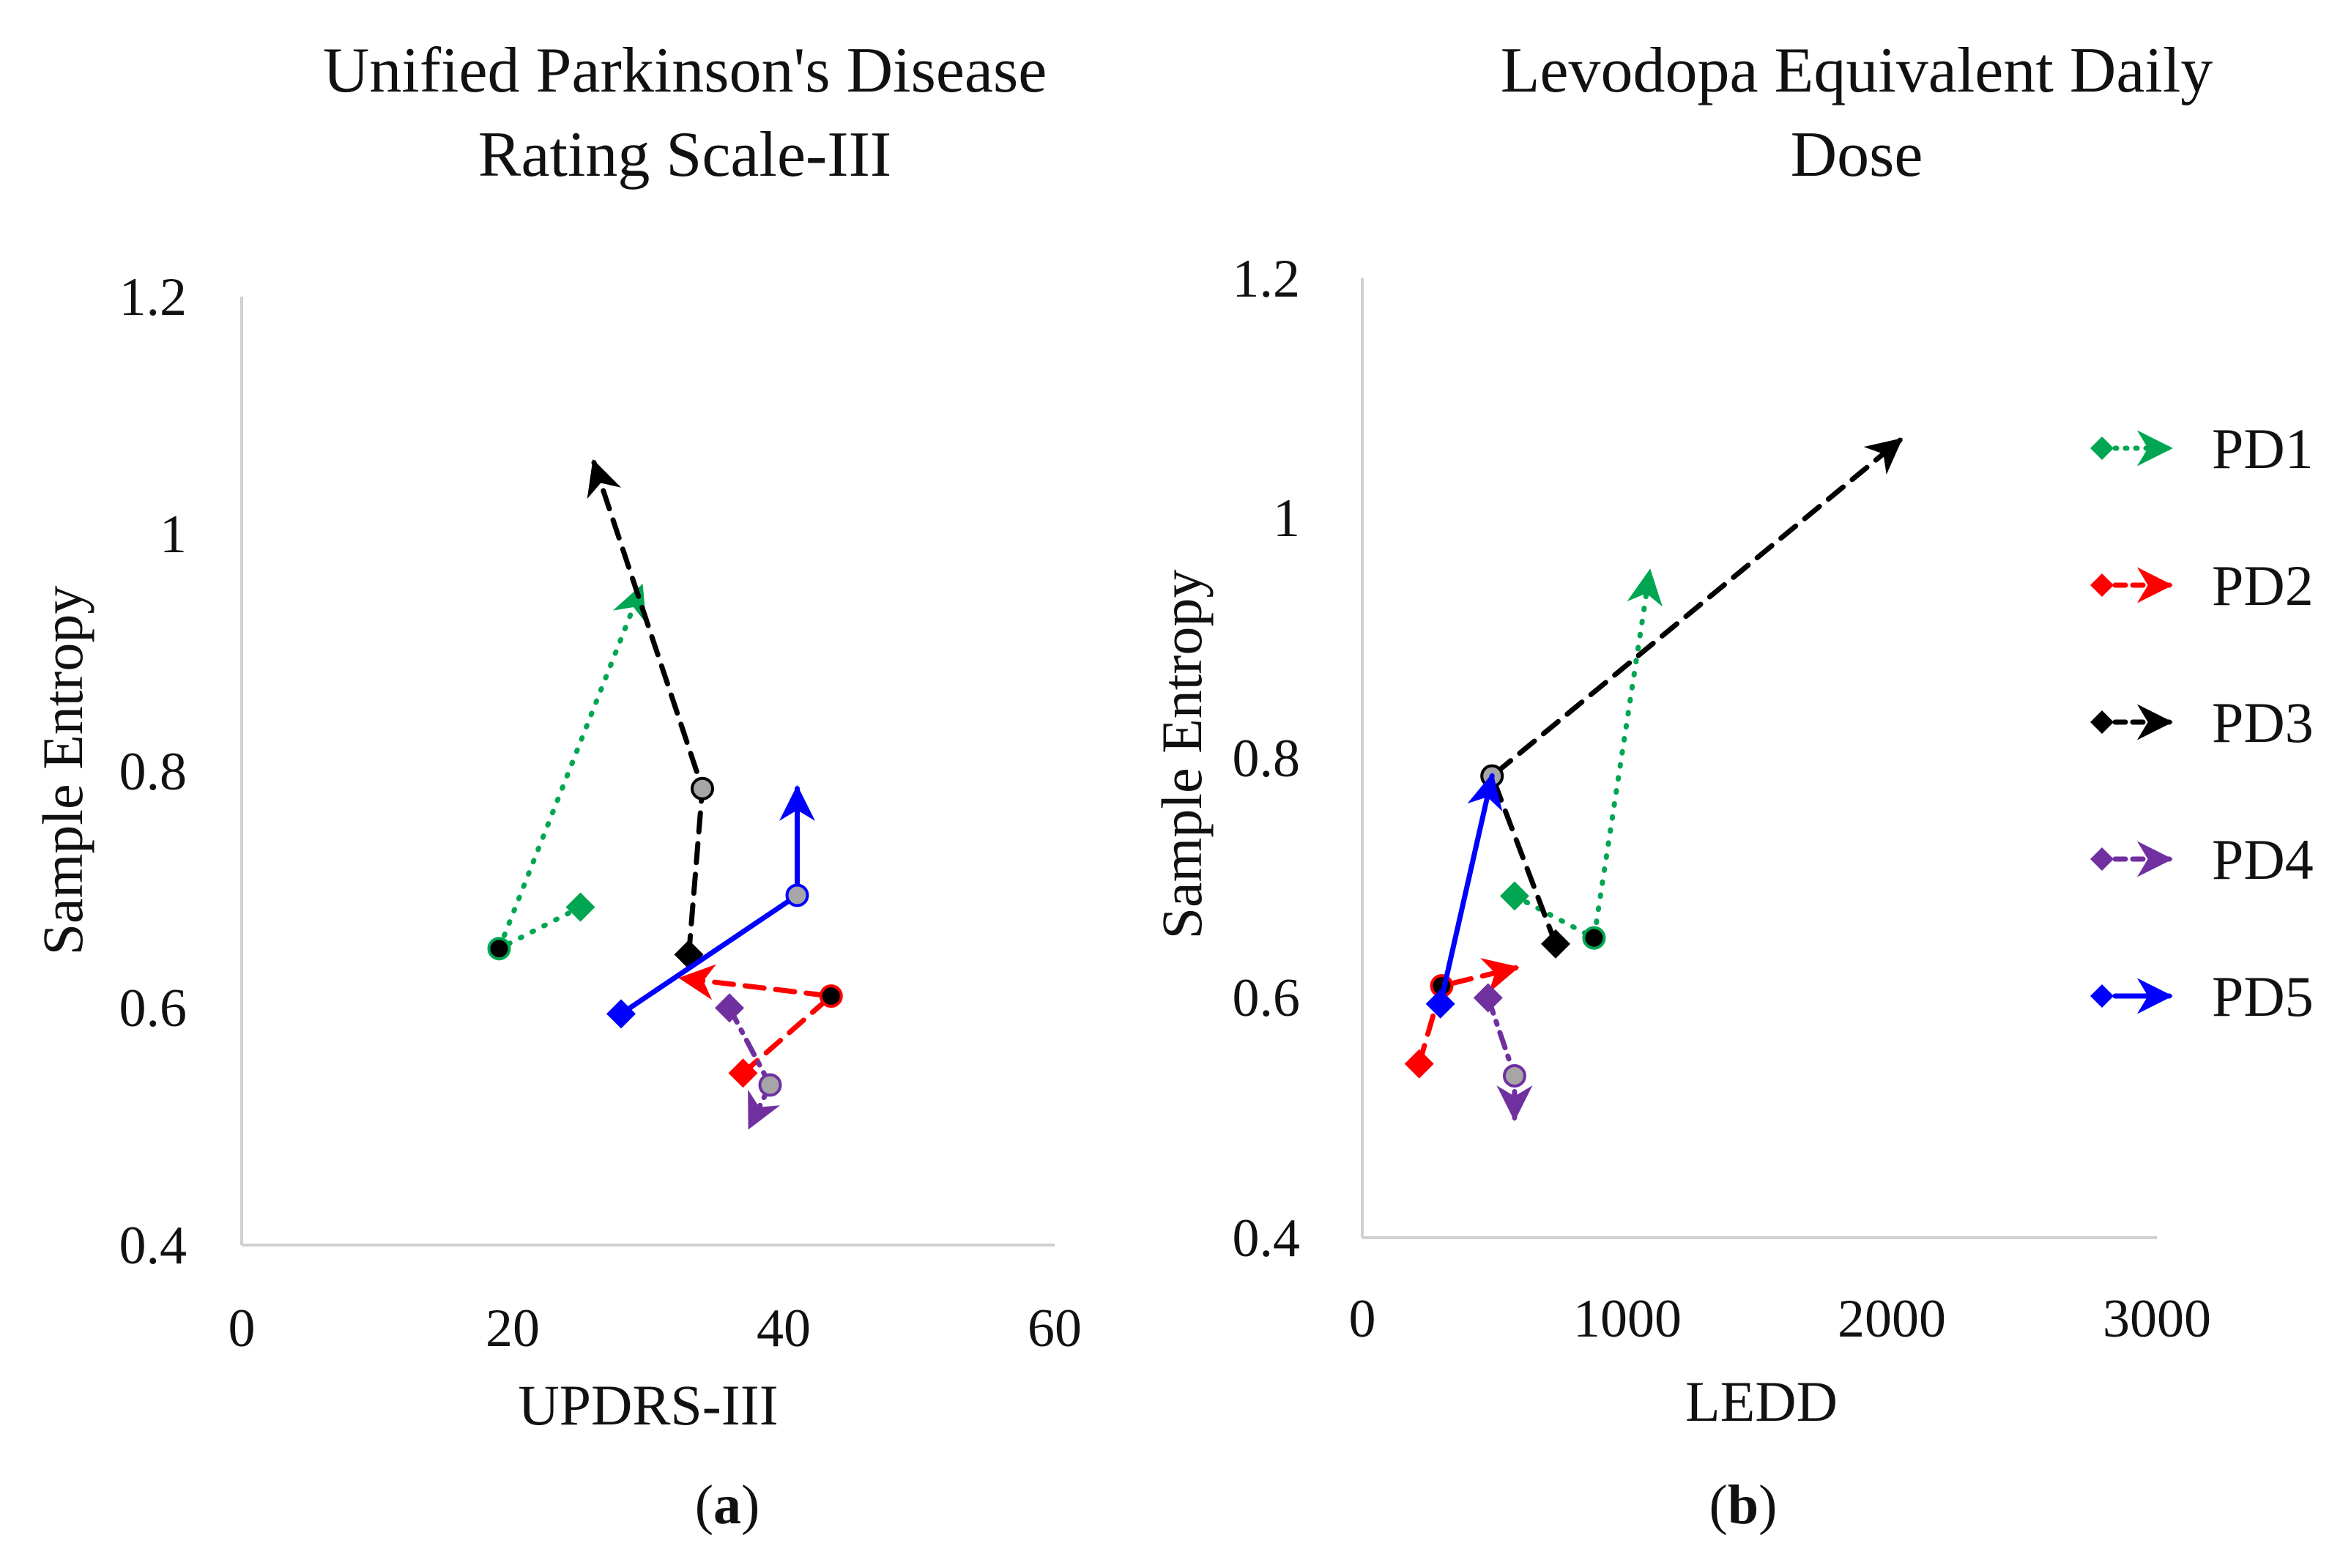 The height and width of the screenshot is (1568, 2351). Describe the element at coordinates (1857, 154) in the screenshot. I see `chart-b-title-line-2: Dose` at that location.